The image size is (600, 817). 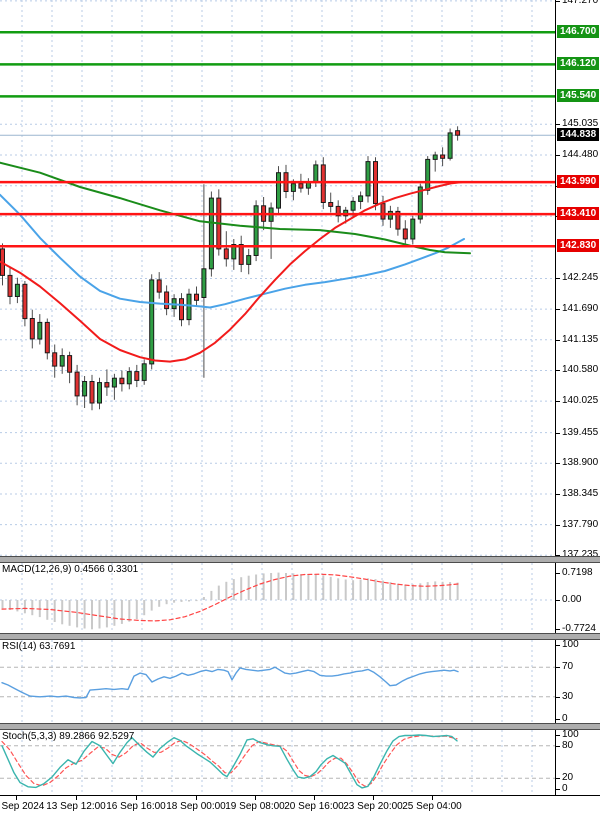 What do you see at coordinates (196, 806) in the screenshot?
I see `time-tick-label: 18 Sep 00:00` at bounding box center [196, 806].